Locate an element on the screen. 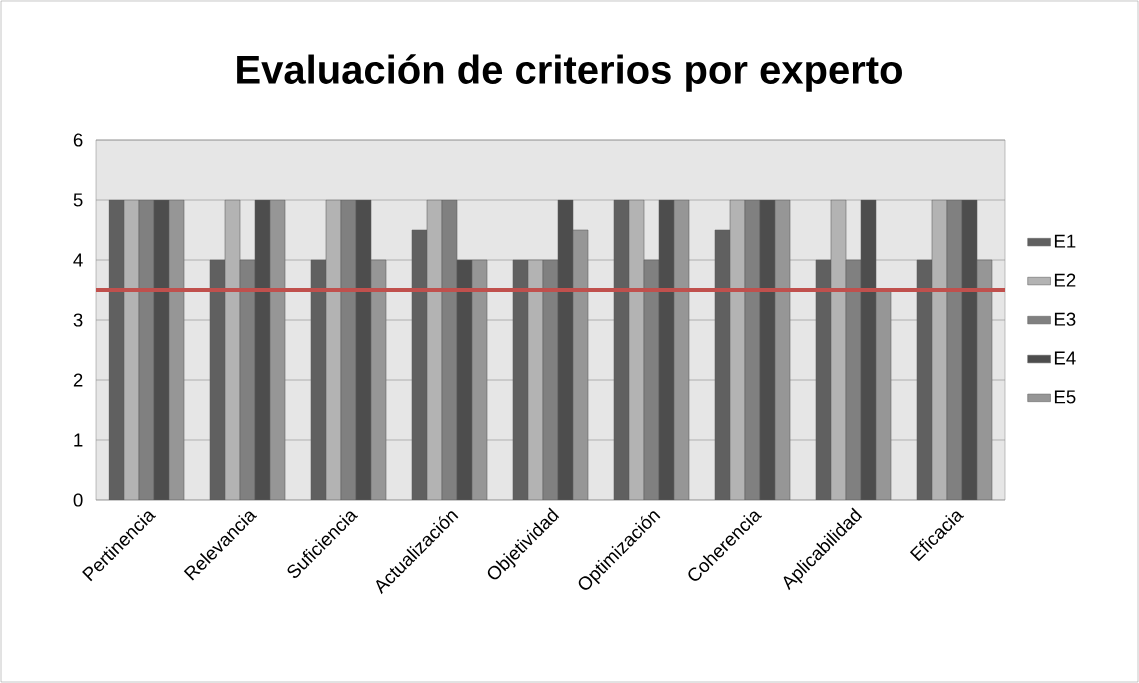 The image size is (1139, 683). legend-label: E4 is located at coordinates (1065, 358).